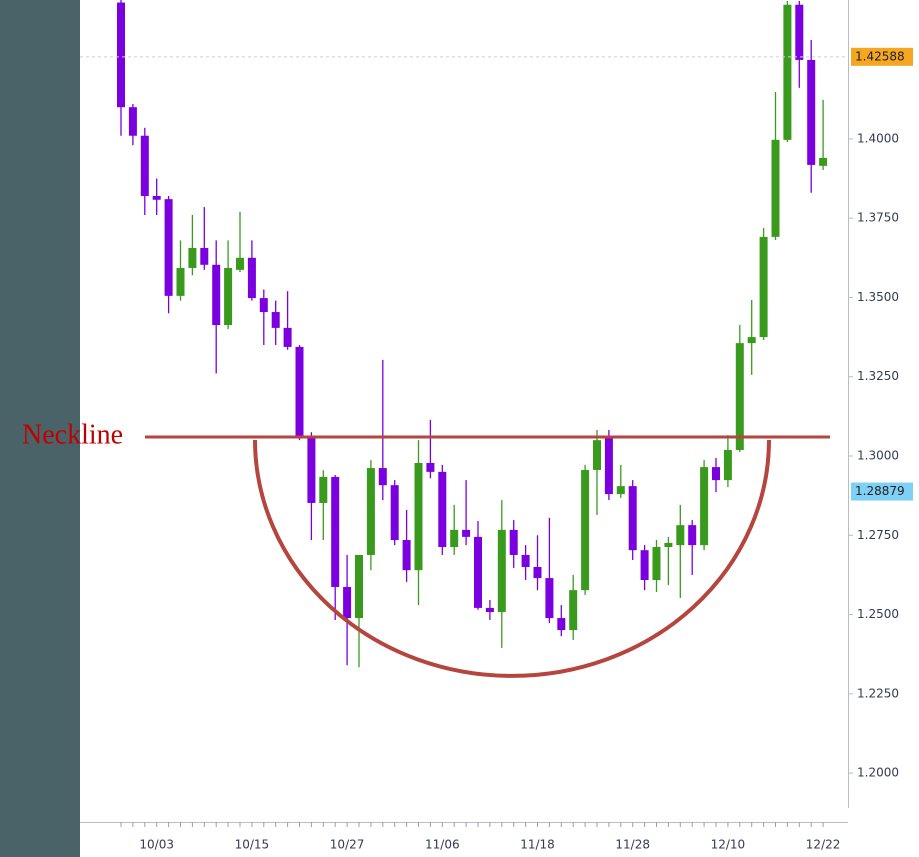  What do you see at coordinates (632, 845) in the screenshot?
I see `x-tick-label: 11/28` at bounding box center [632, 845].